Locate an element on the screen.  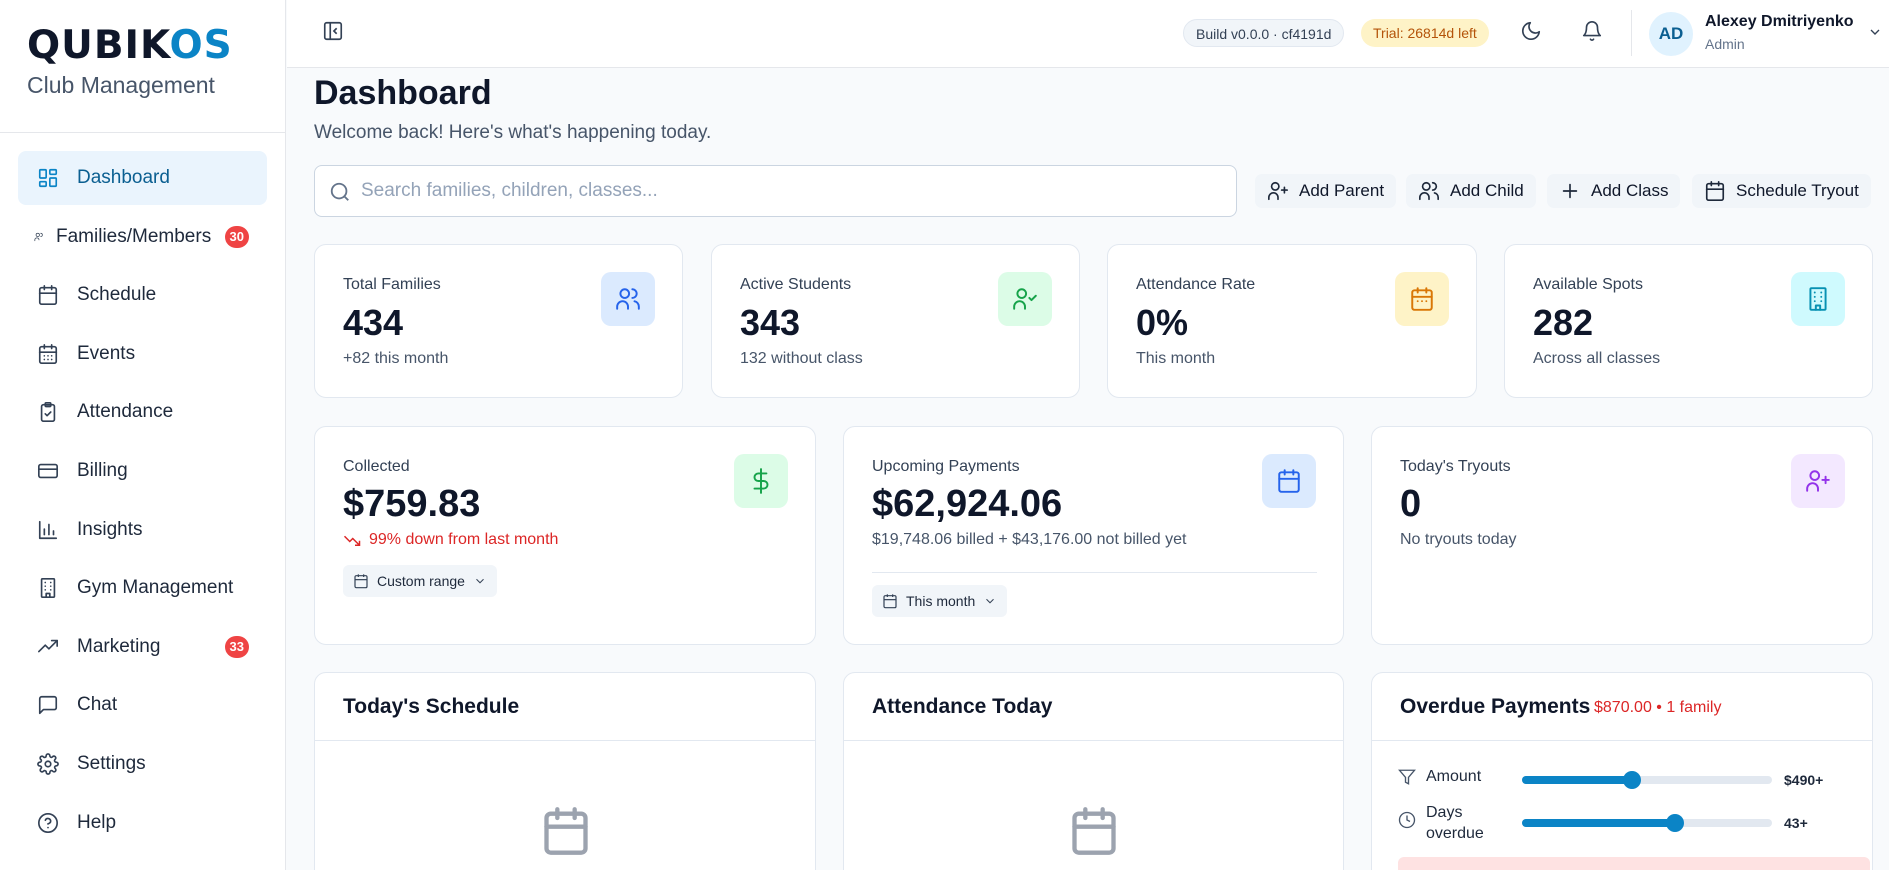
theme-toggle-button is located at coordinates (1533, 33).